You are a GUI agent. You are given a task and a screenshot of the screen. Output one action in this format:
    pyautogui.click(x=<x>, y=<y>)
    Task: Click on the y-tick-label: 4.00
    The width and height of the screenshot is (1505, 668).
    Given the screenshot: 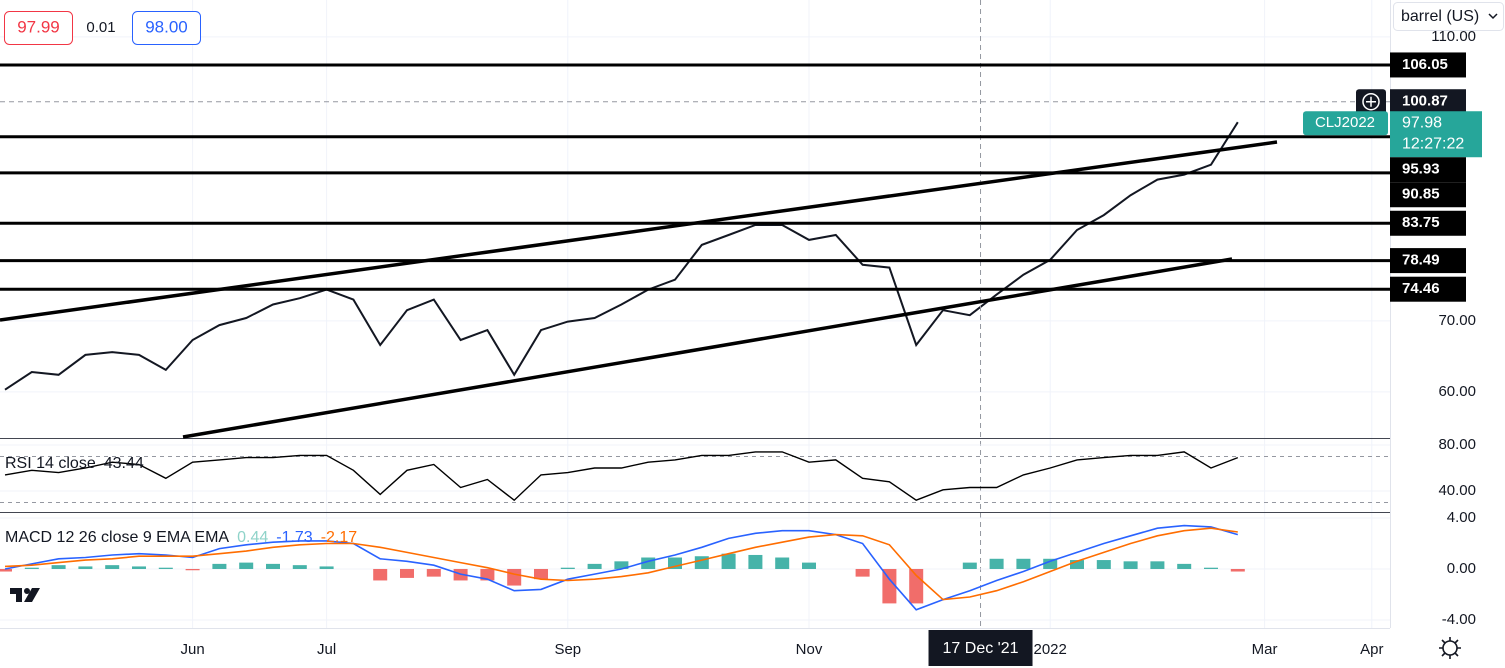 What is the action you would take?
    pyautogui.click(x=1461, y=517)
    